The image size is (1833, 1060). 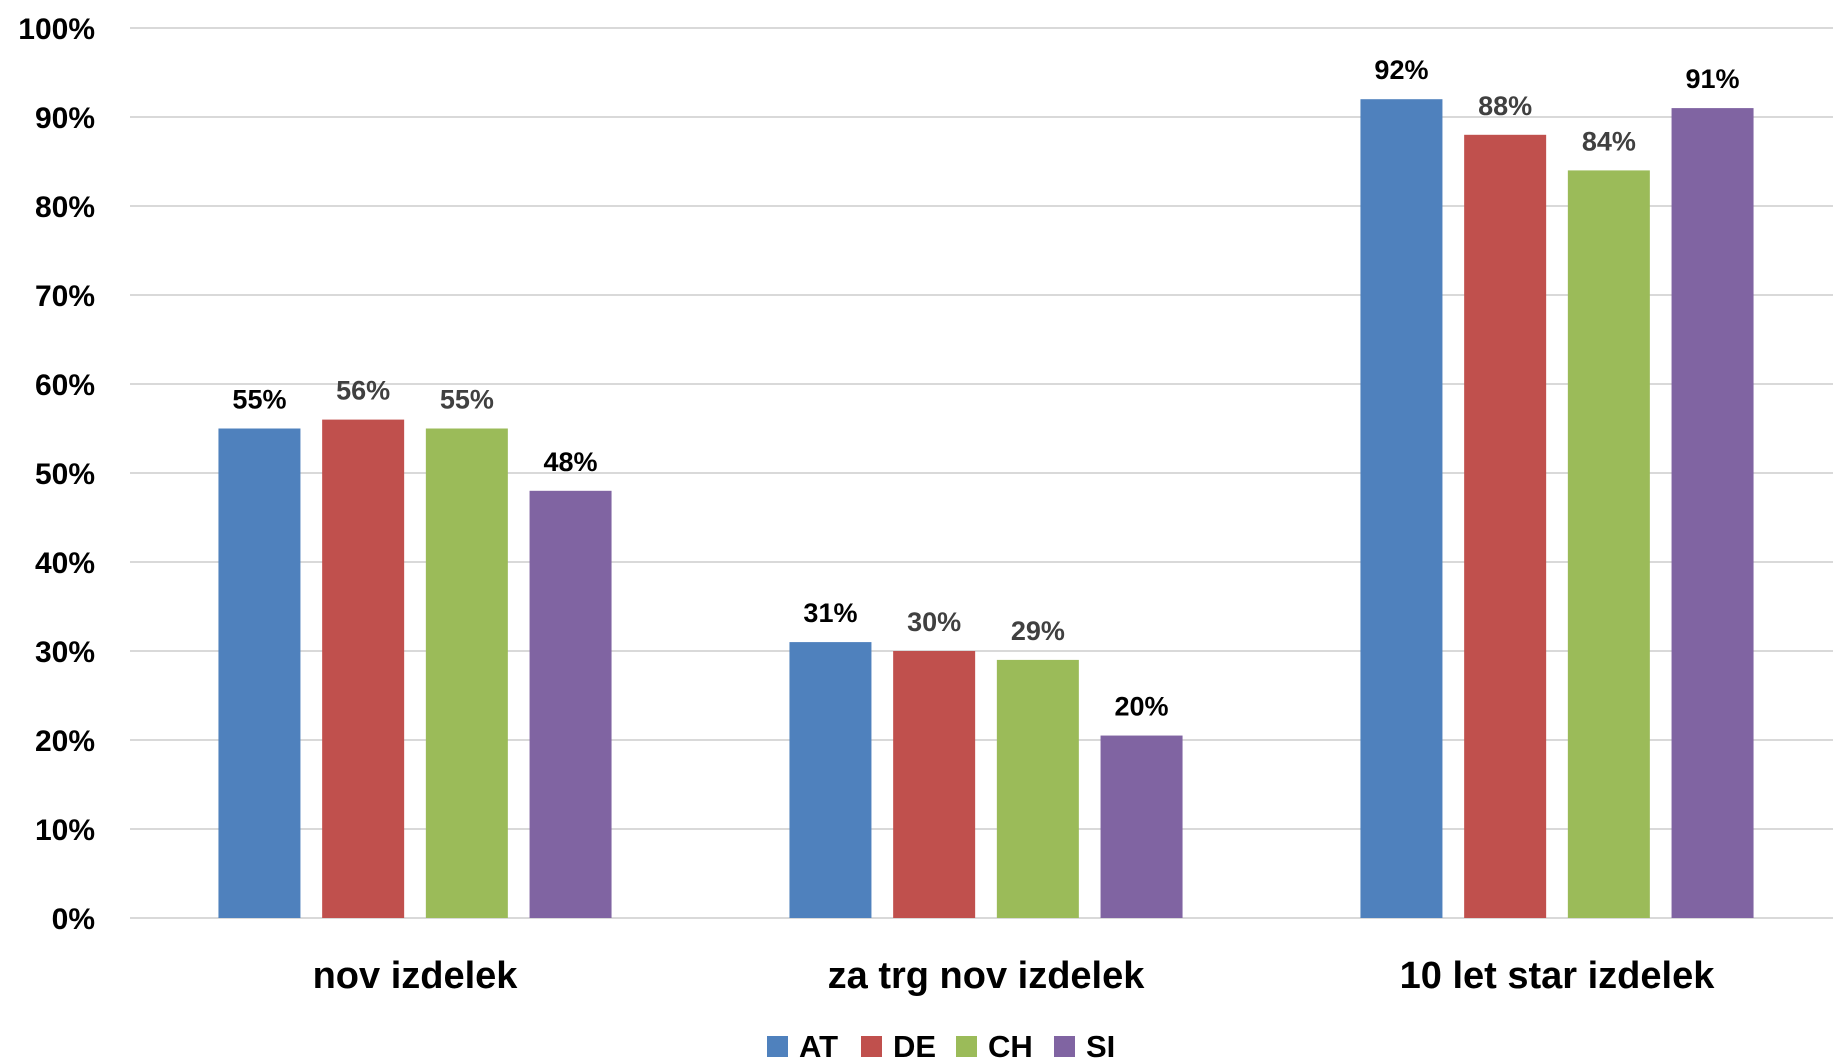 What do you see at coordinates (818, 1044) in the screenshot?
I see `legend-label-at: AT` at bounding box center [818, 1044].